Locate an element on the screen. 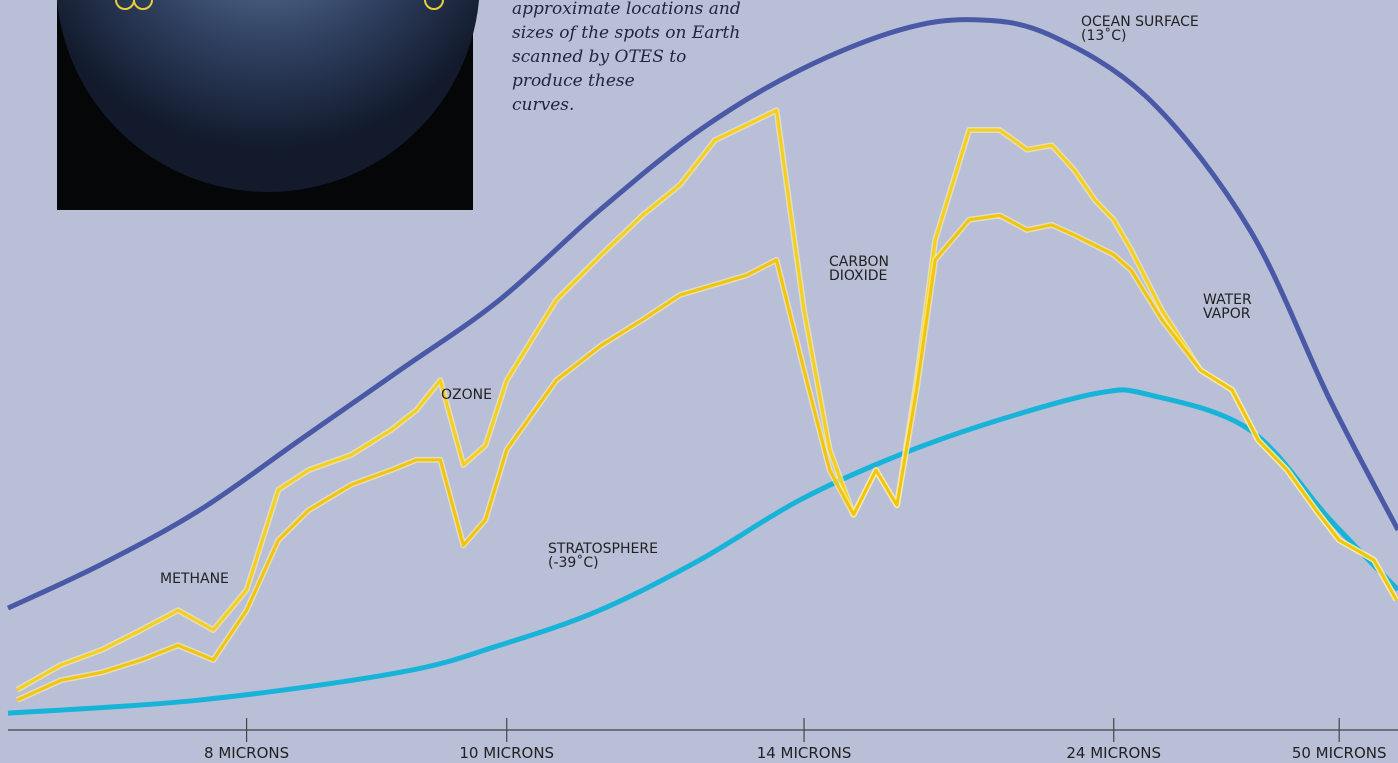 The width and height of the screenshot is (1398, 763). x-tick-label: 8 MICRONS is located at coordinates (246, 753).